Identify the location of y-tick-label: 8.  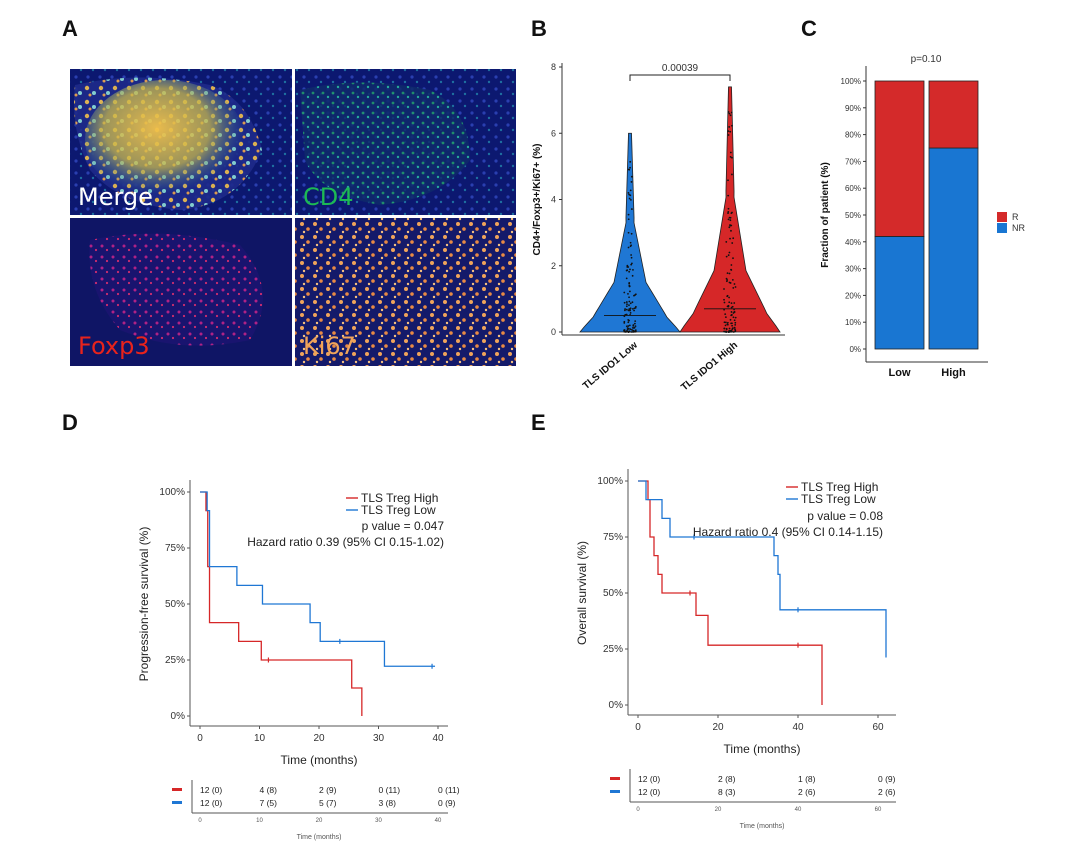
(553, 67).